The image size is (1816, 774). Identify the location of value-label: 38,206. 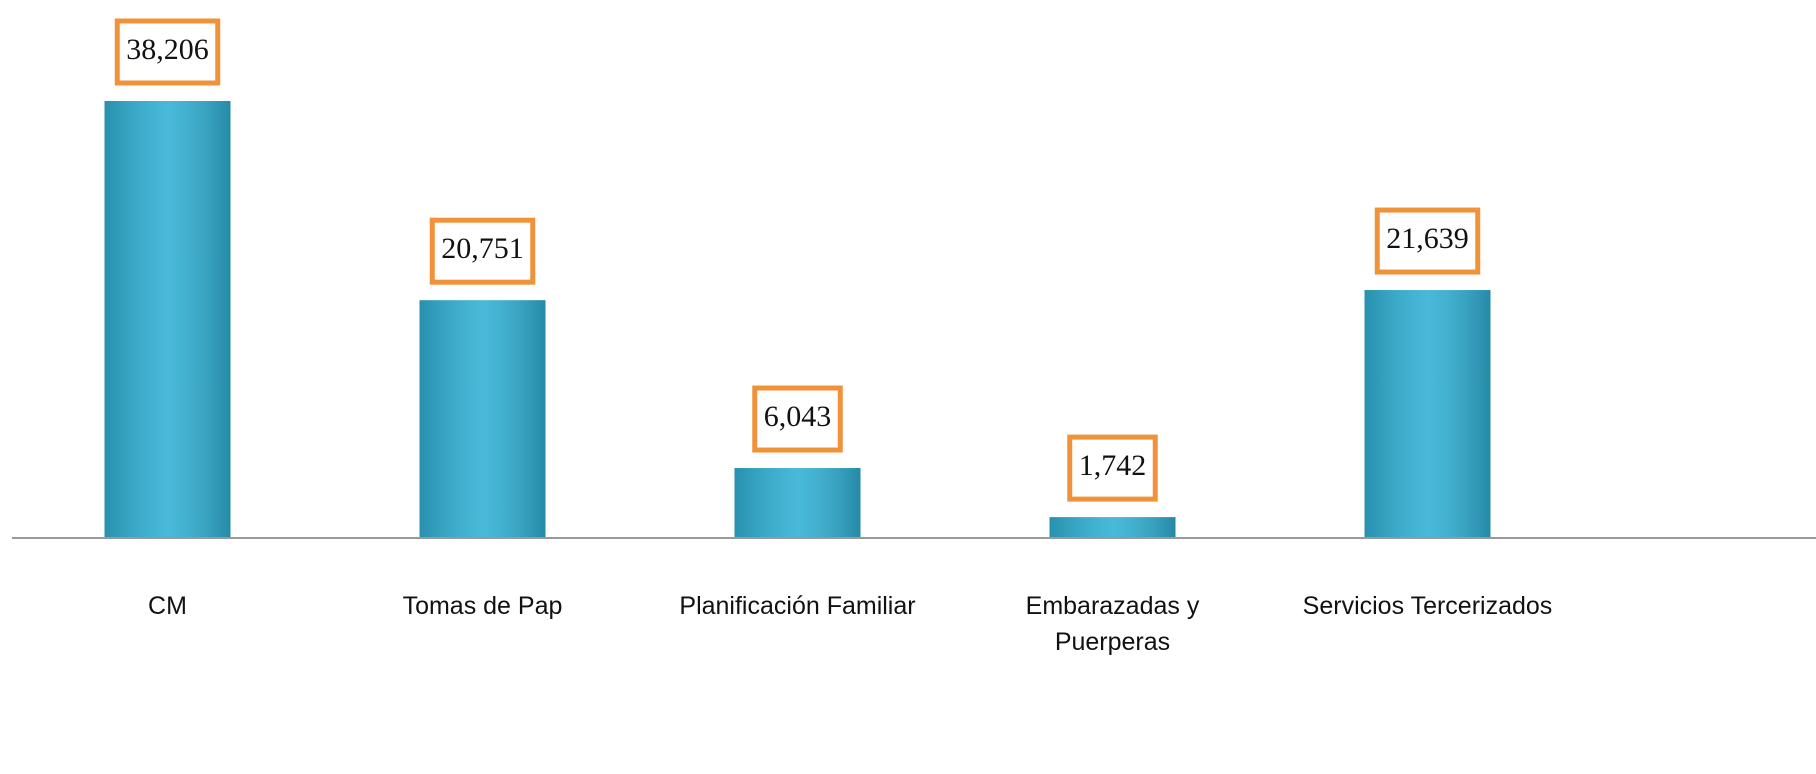
(167, 49).